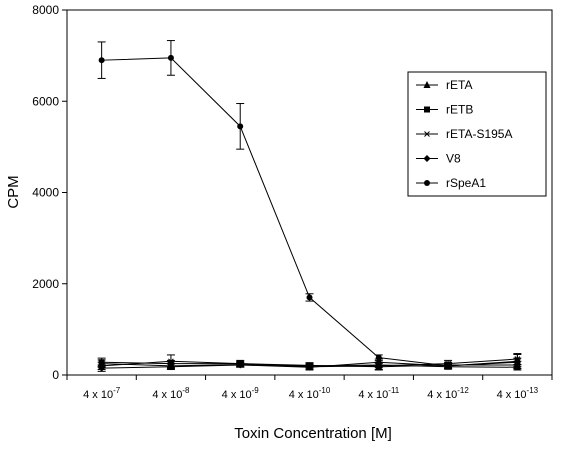 This screenshot has height=450, width=561. I want to click on legend-label: rETA-S195A, so click(479, 134).